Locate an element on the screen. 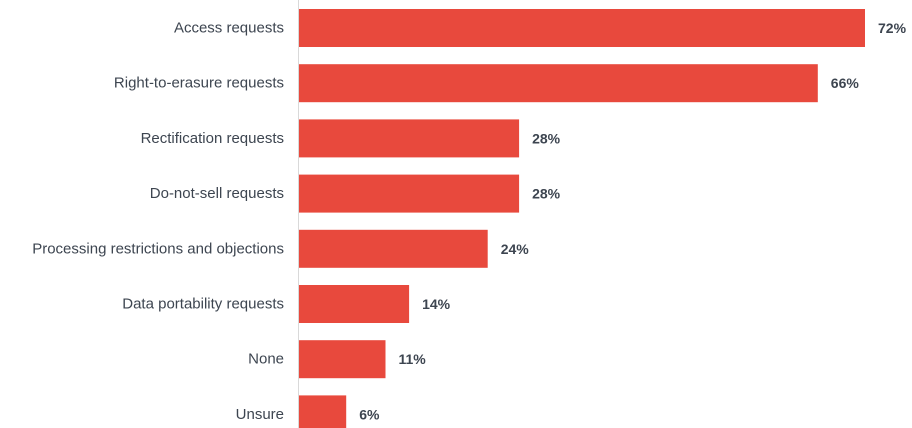 The width and height of the screenshot is (912, 428). category-label: Rectification requests is located at coordinates (212, 138).